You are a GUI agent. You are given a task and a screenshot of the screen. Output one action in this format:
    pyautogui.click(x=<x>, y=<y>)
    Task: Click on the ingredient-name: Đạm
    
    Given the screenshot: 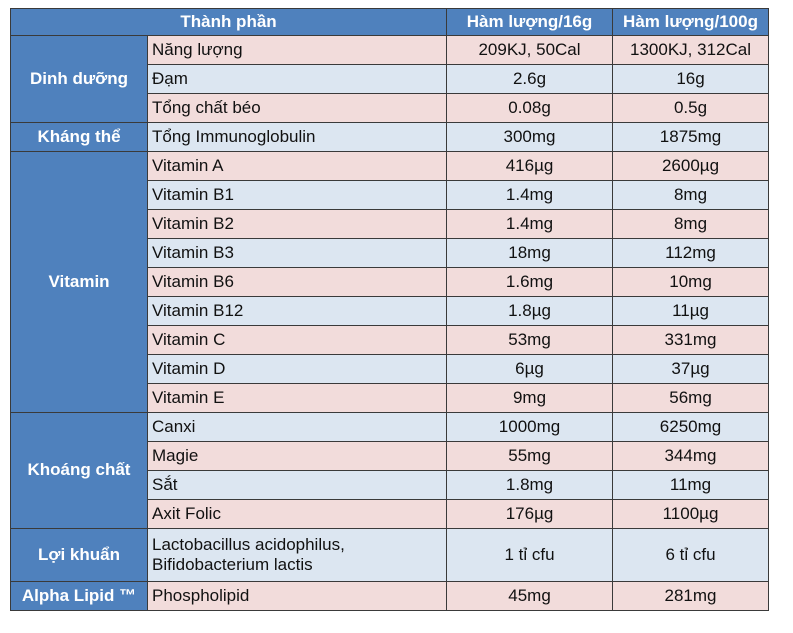 What is the action you would take?
    pyautogui.click(x=297, y=79)
    